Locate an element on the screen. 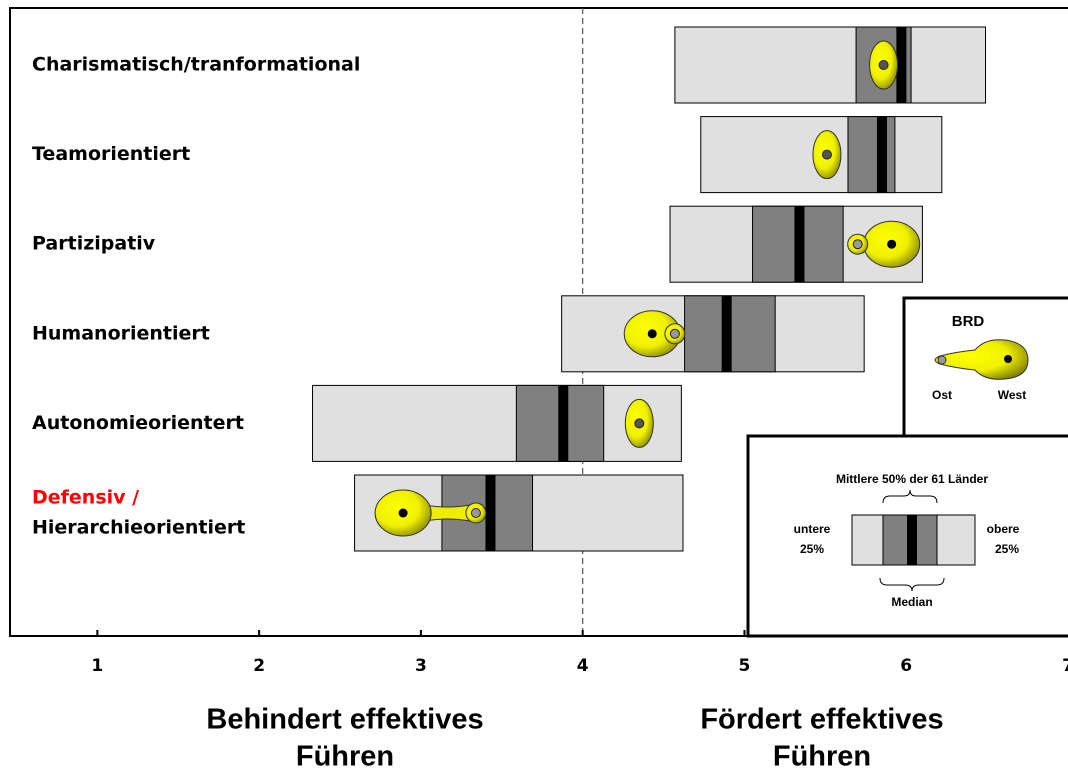 The image size is (1068, 776). legend-frame is located at coordinates (985, 367).